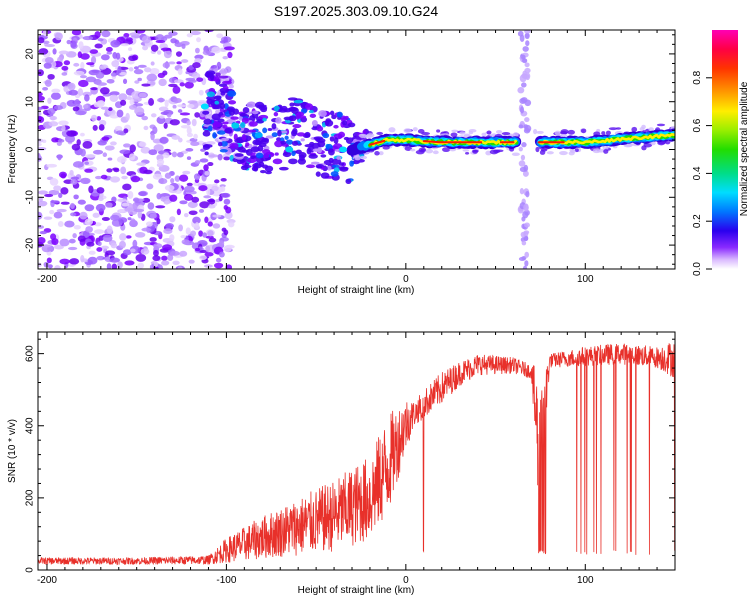 This screenshot has width=750, height=600. Describe the element at coordinates (356, 590) in the screenshot. I see `snr-x-label: Height of straight line (km)` at that location.